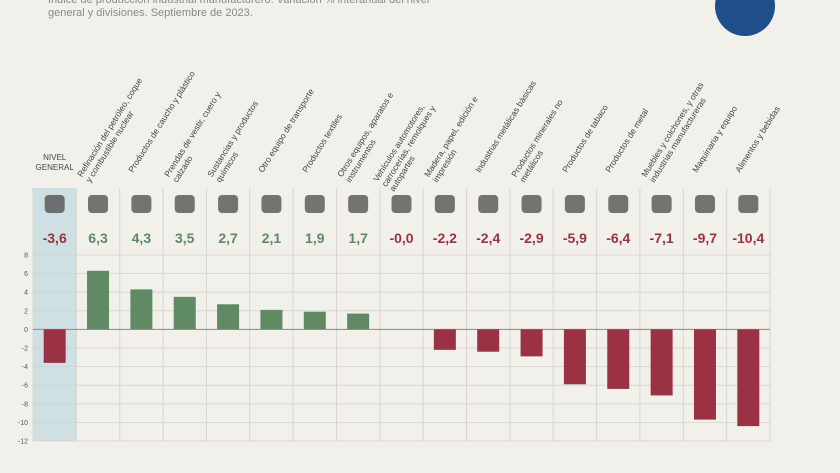 The height and width of the screenshot is (473, 840). I want to click on y-tick-label: 8, so click(26, 256).